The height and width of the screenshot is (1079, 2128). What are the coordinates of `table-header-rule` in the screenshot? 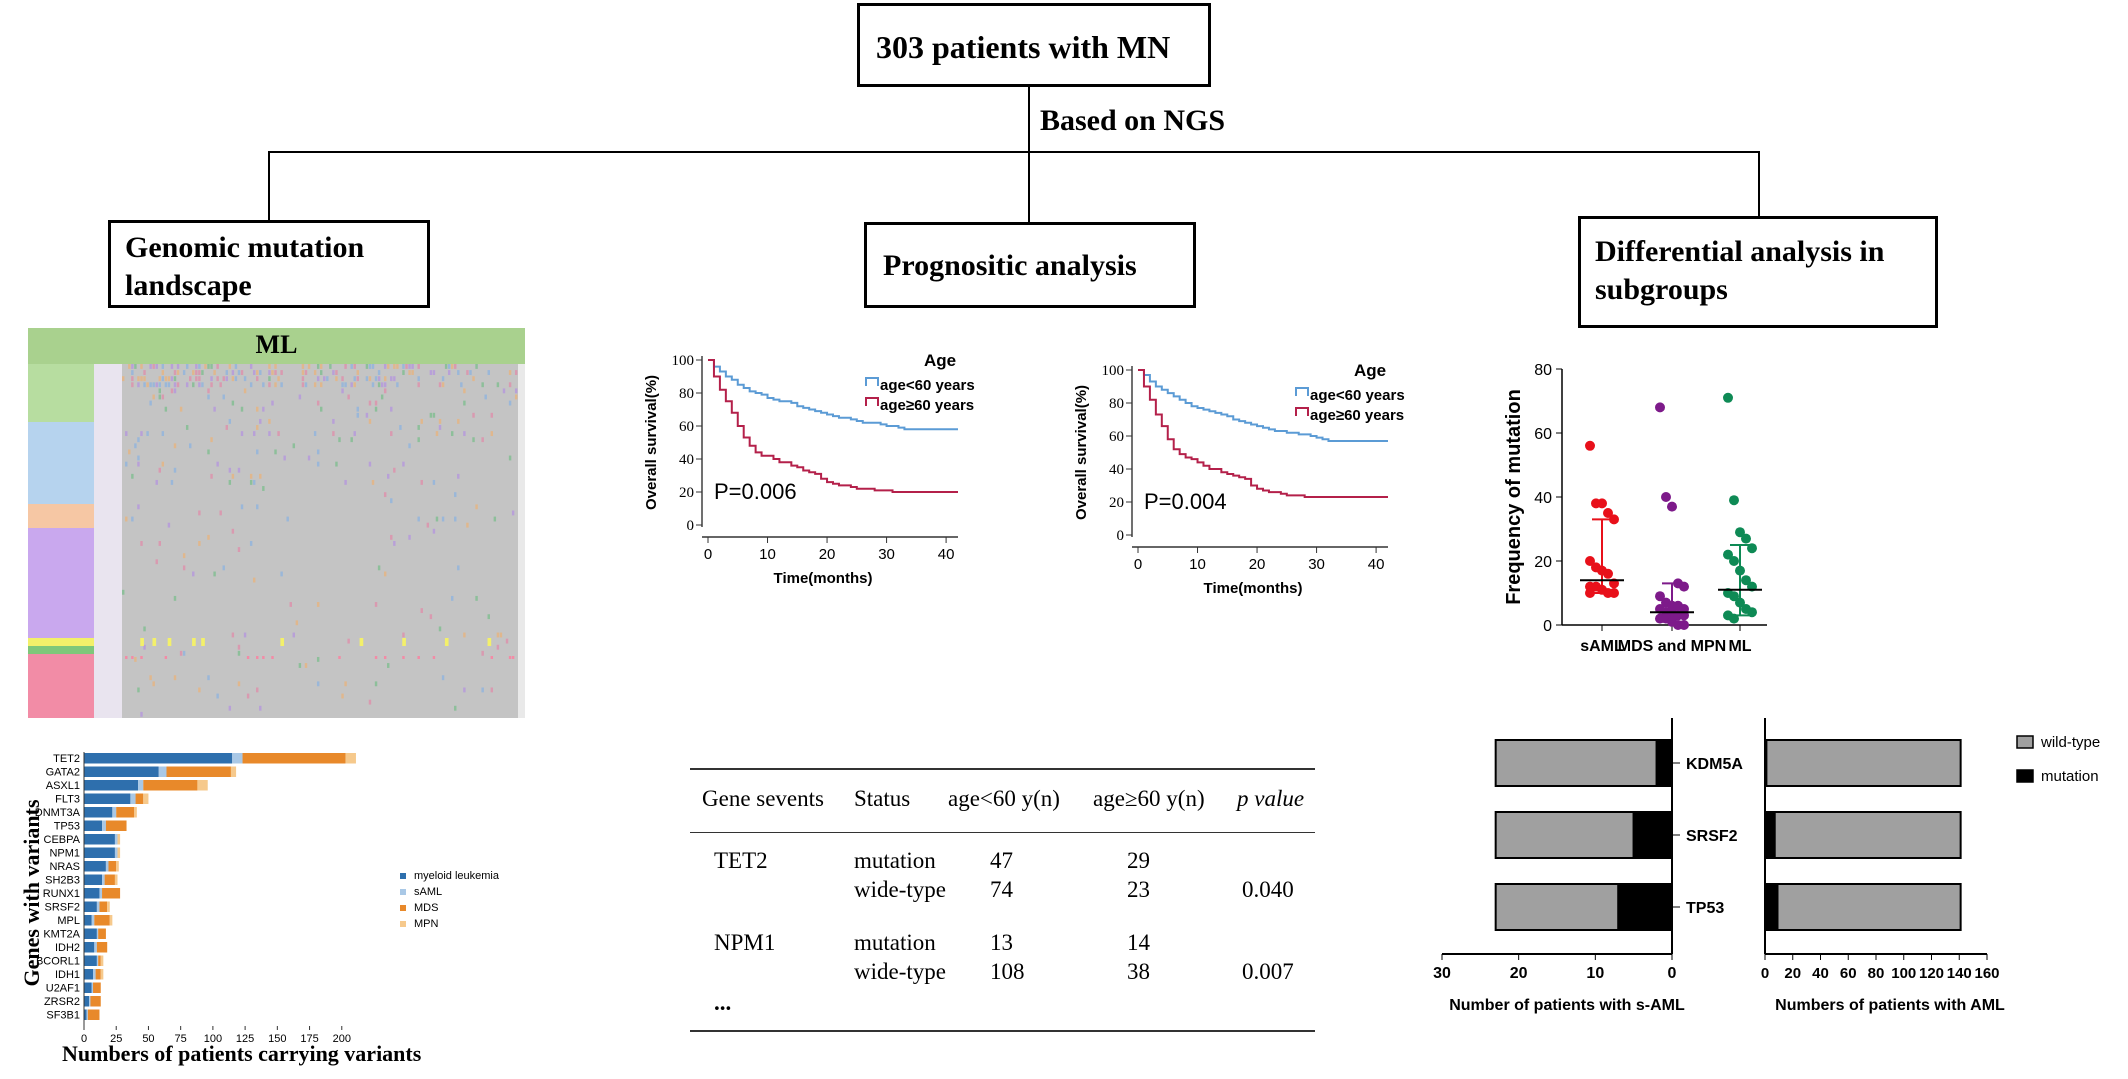 It's located at (1002, 832).